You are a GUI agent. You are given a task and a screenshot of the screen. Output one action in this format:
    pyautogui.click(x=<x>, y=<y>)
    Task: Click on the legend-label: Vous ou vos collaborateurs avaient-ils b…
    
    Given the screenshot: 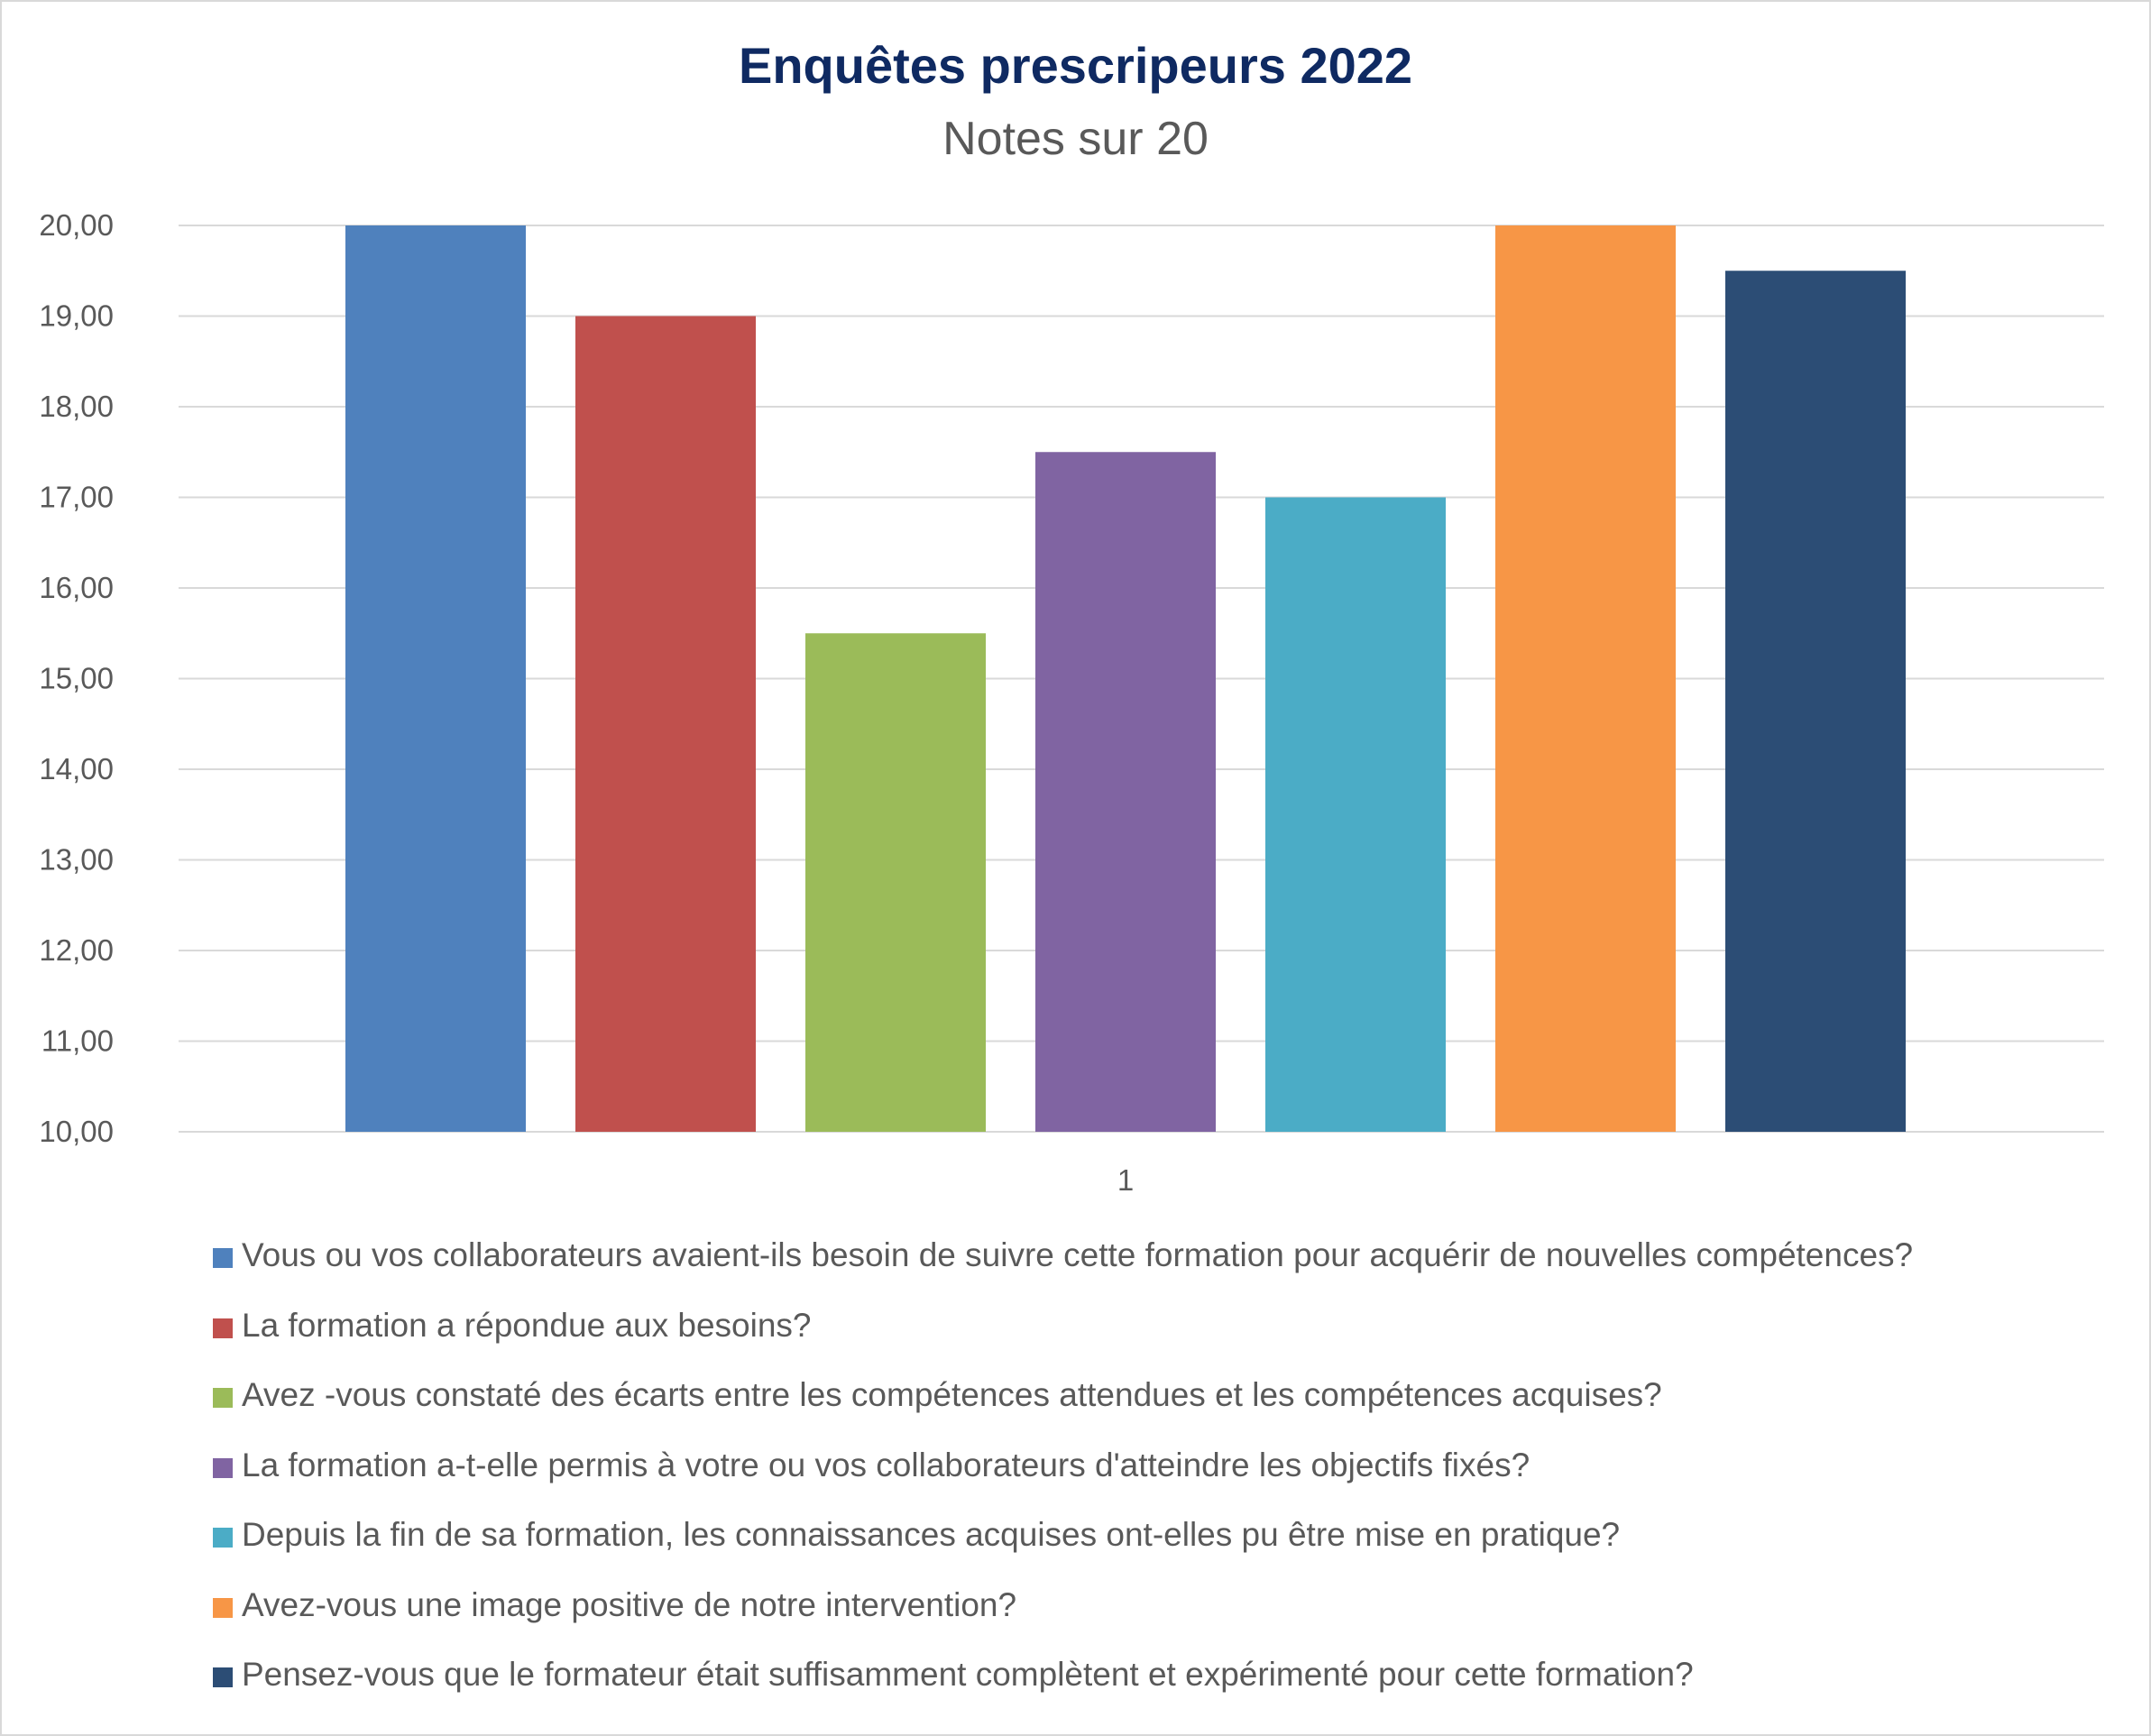 What is the action you would take?
    pyautogui.click(x=1078, y=1254)
    